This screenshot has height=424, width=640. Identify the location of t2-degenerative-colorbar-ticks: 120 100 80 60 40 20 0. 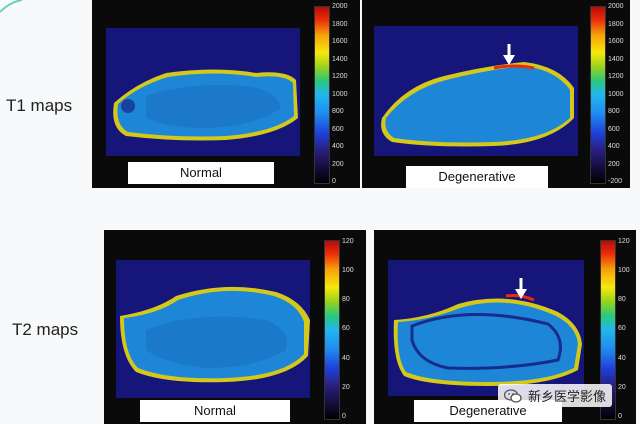
(624, 329).